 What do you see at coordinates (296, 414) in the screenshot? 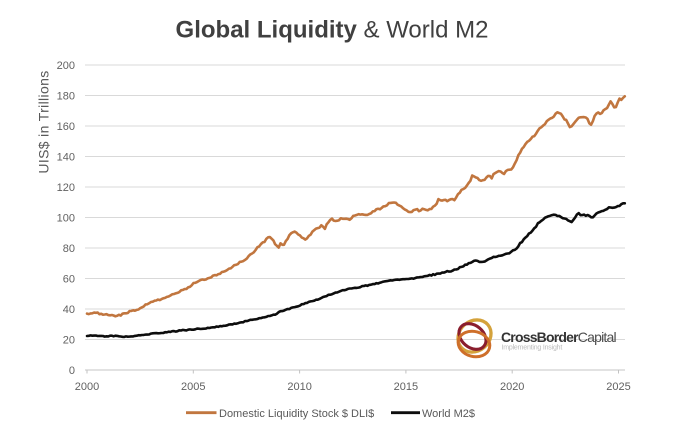
I see `svg-text:Domestic Liquidity Stock $ DLI: Domestic Liquidity Stock $ DLI$` at bounding box center [296, 414].